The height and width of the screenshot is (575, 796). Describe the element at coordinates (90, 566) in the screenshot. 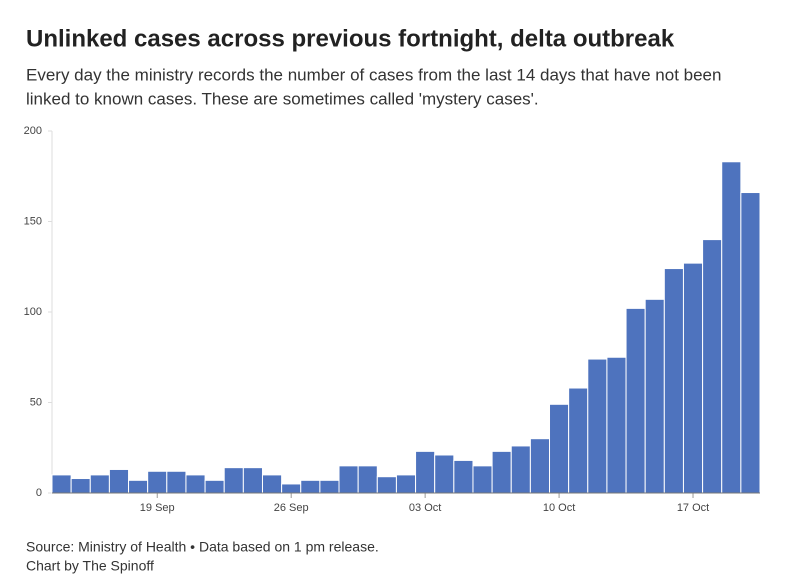

I see `credit-note: Chart by The Spinoff` at that location.